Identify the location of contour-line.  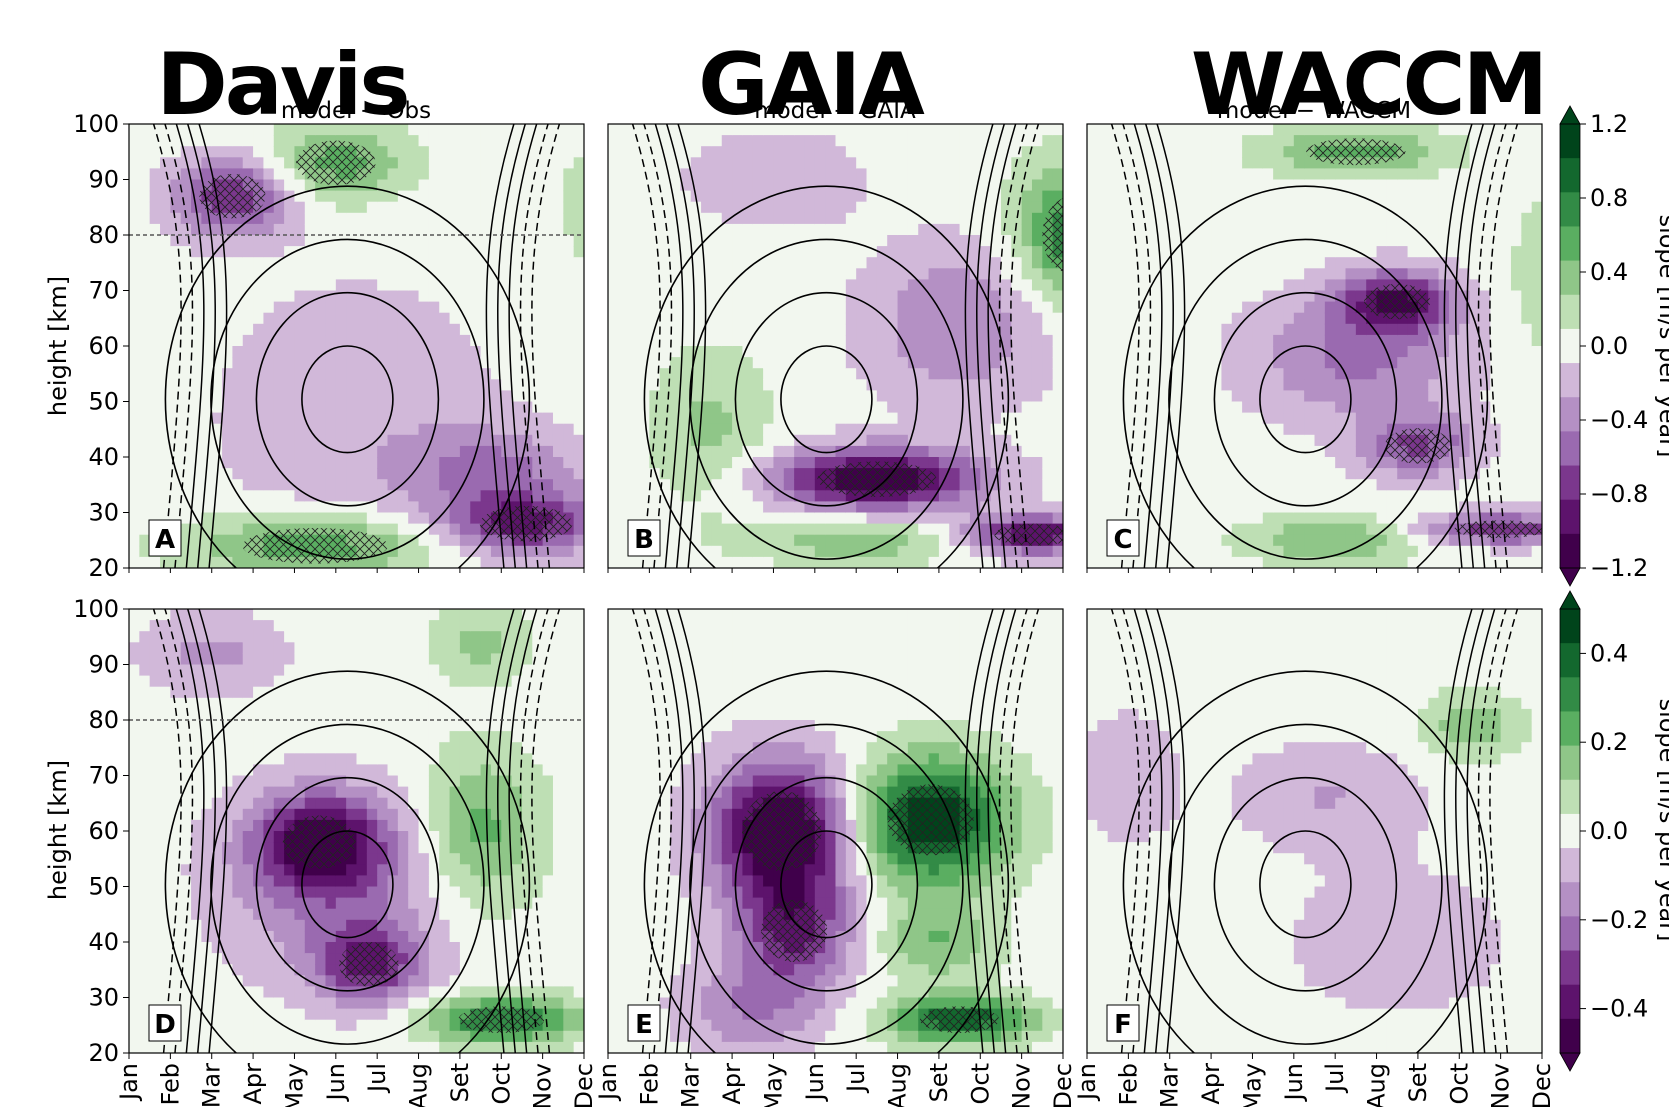
(213, 346).